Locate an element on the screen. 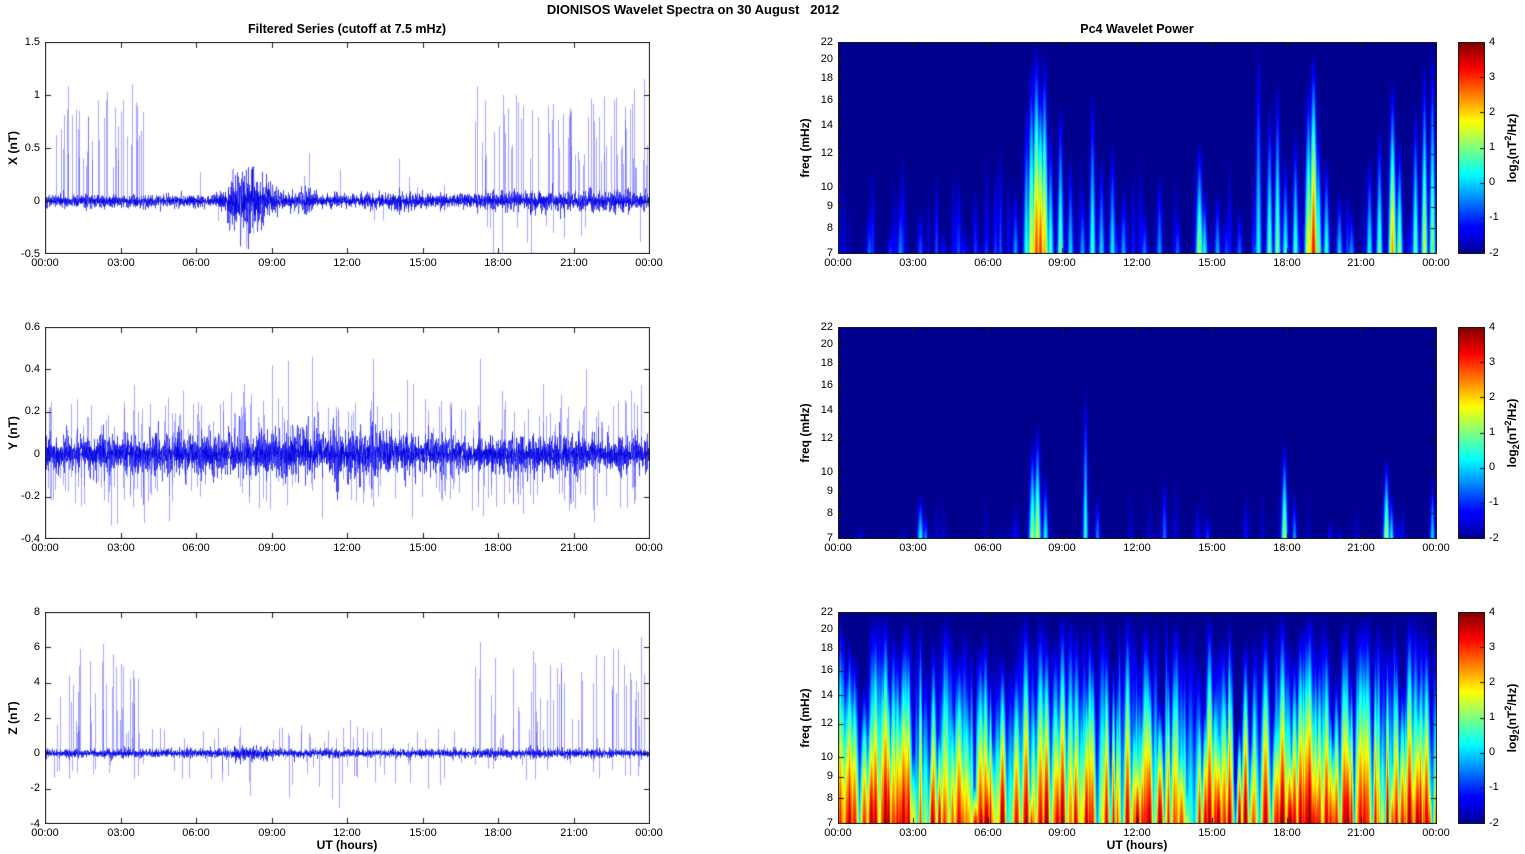  y-tick-label: 1.5 is located at coordinates (32, 41).